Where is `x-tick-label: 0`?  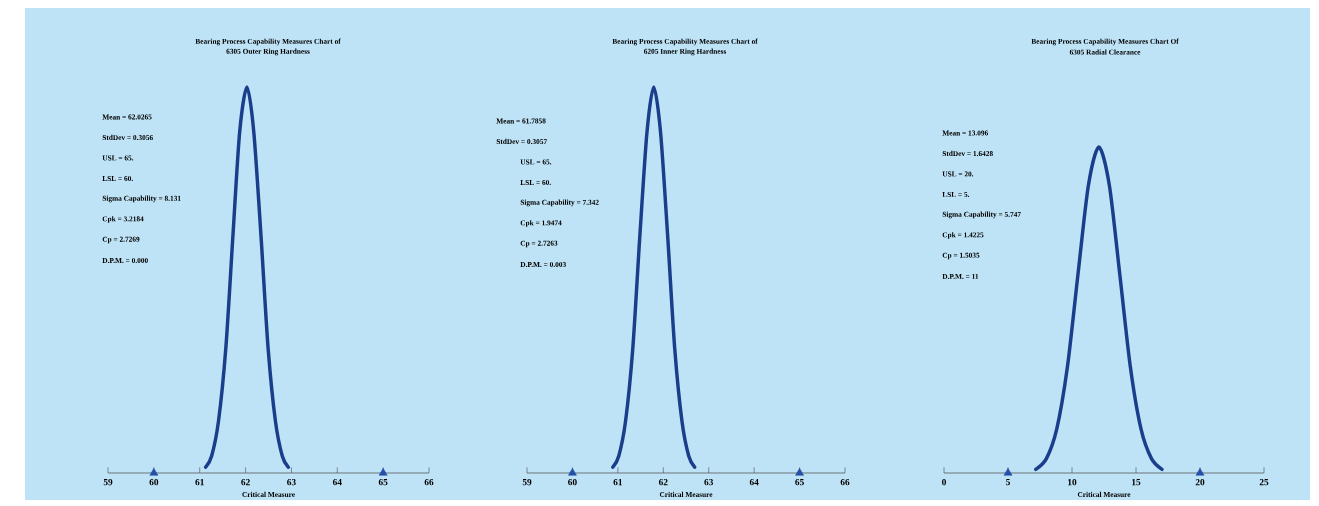 x-tick-label: 0 is located at coordinates (944, 482).